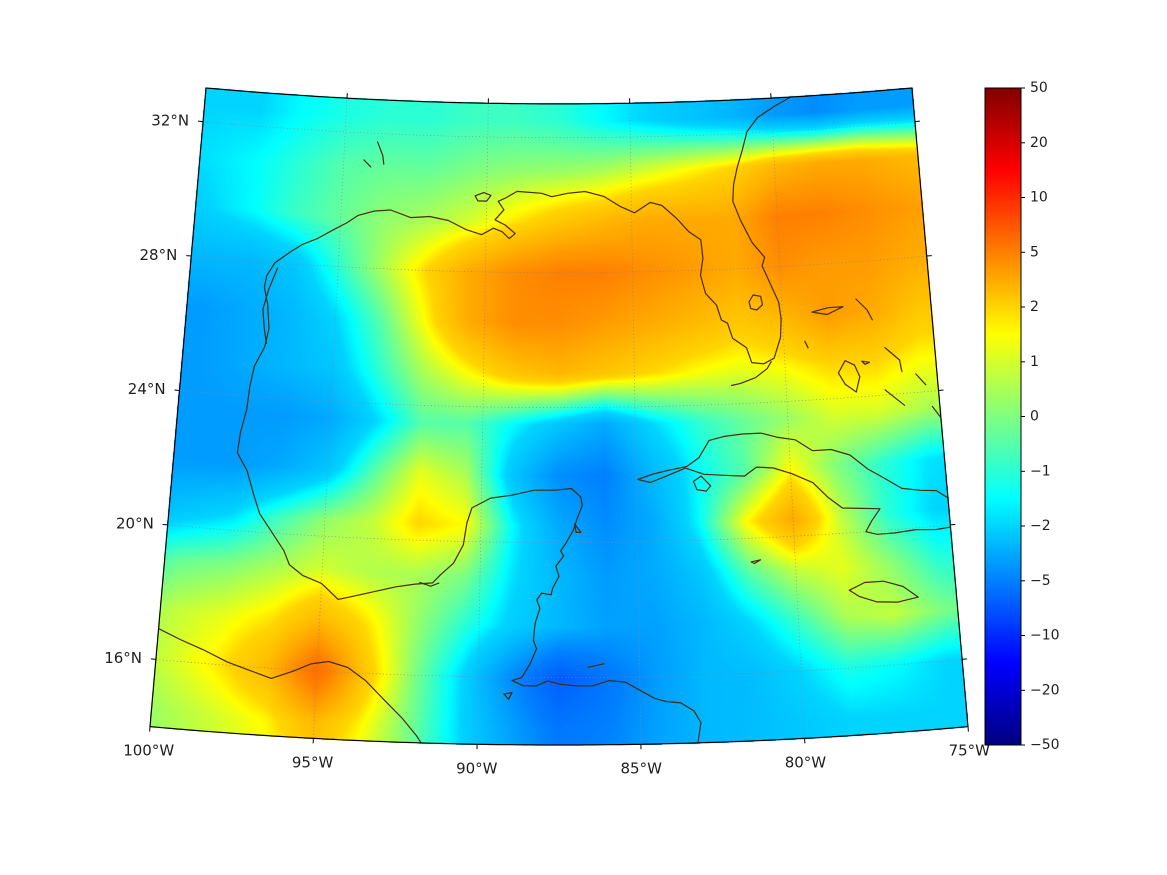  What do you see at coordinates (508, 695) in the screenshot?
I see `coastline-lake_izabal` at bounding box center [508, 695].